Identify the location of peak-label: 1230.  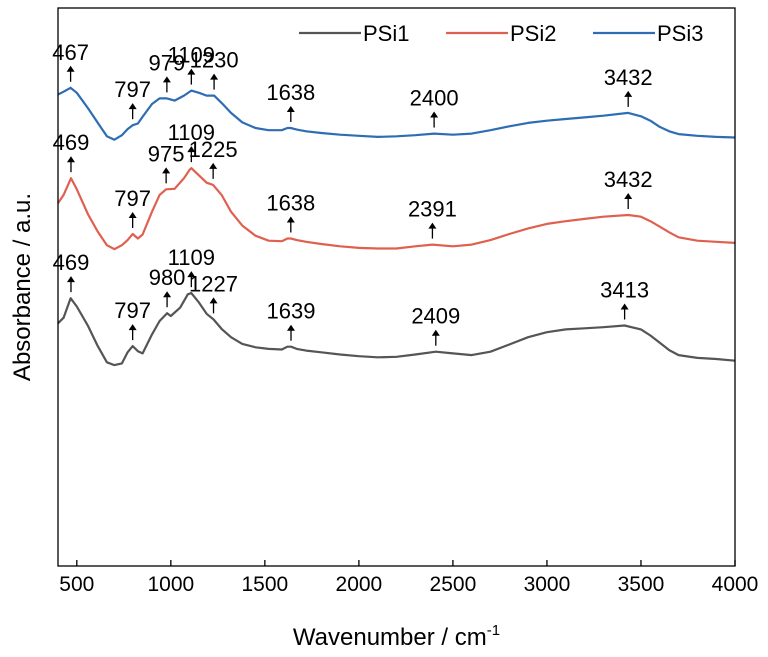
(214, 60).